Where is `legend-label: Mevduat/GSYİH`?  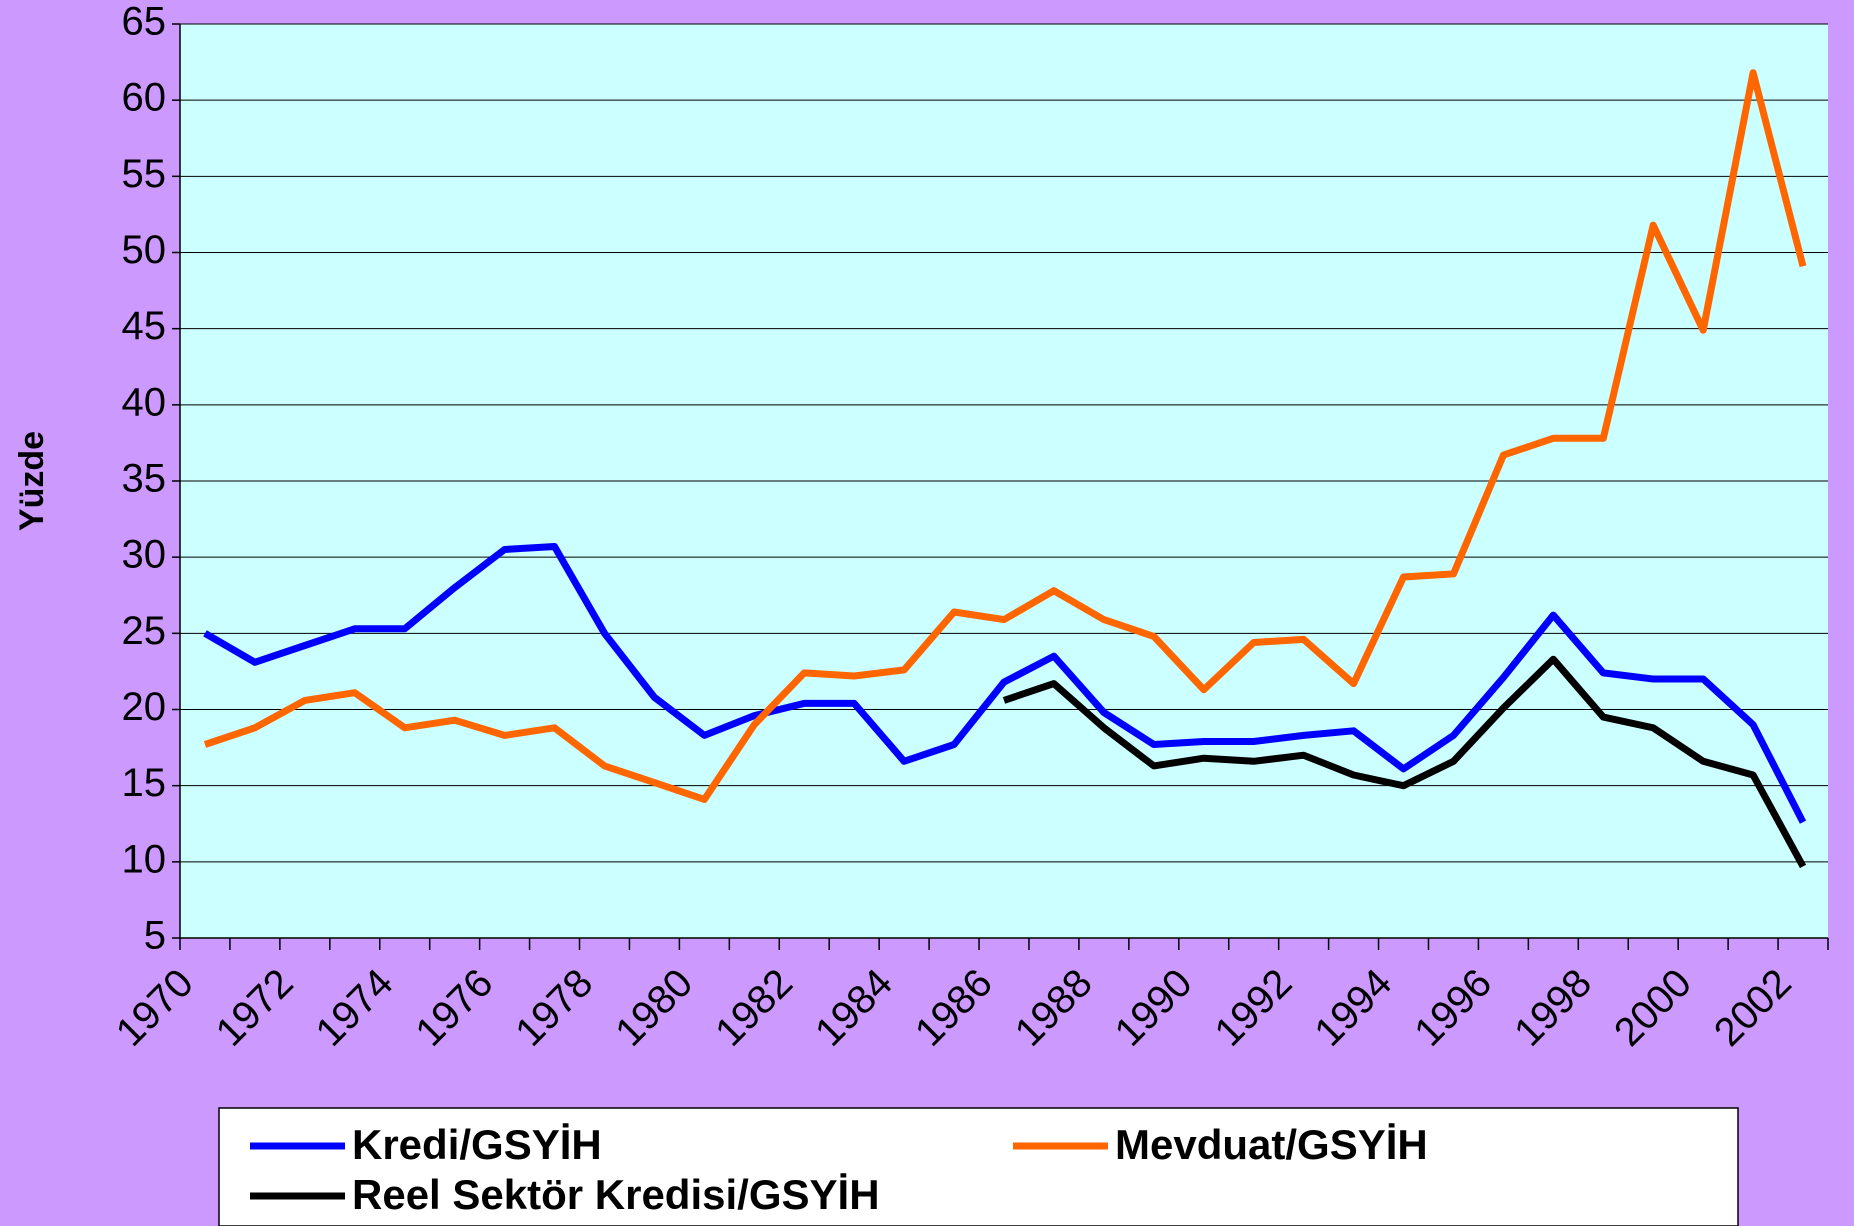 legend-label: Mevduat/GSYİH is located at coordinates (1271, 1144).